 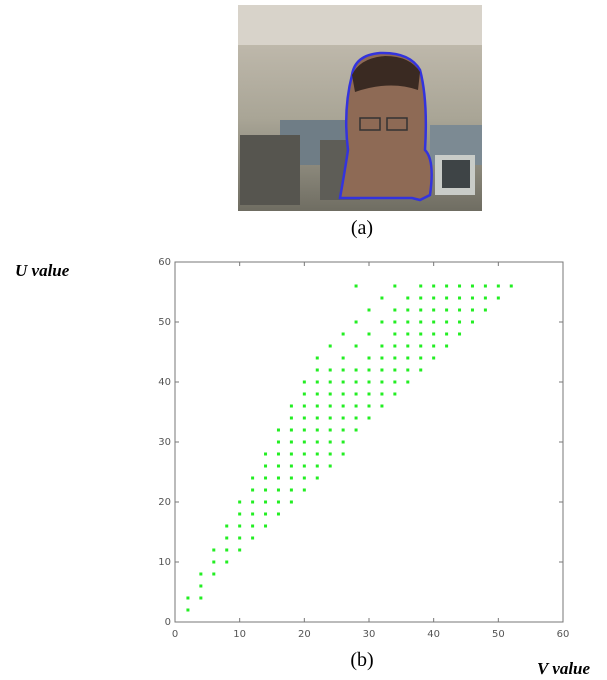 I want to click on photo, so click(x=360, y=108).